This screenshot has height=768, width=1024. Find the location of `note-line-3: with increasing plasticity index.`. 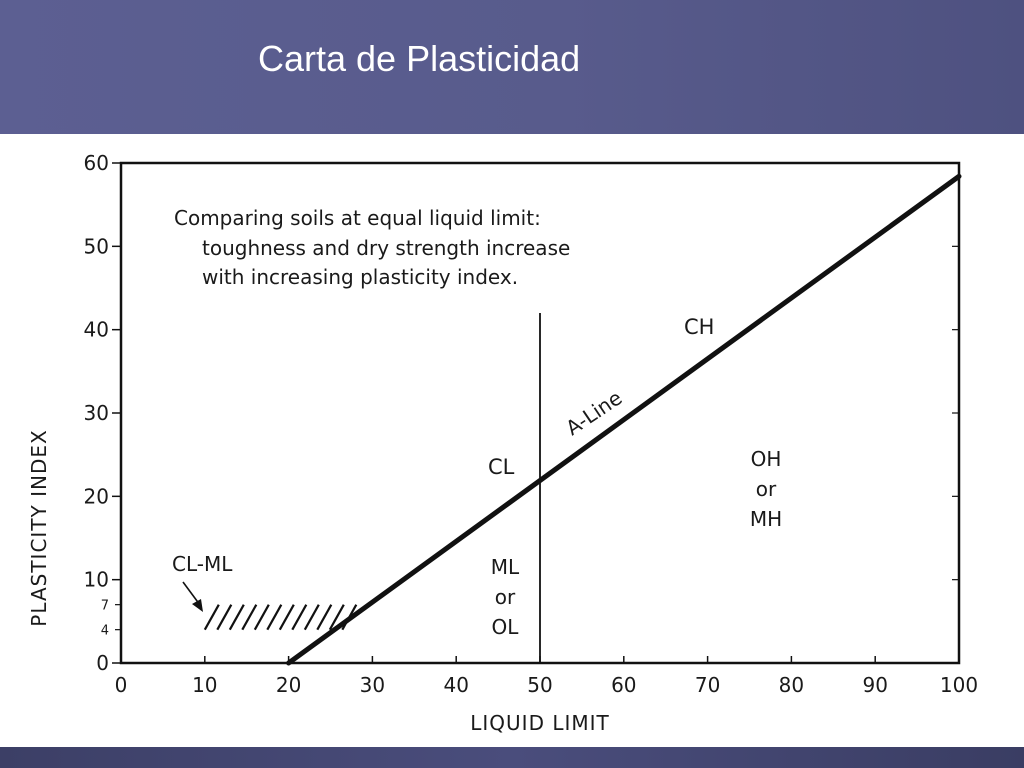

note-line-3: with increasing plasticity index. is located at coordinates (360, 277).